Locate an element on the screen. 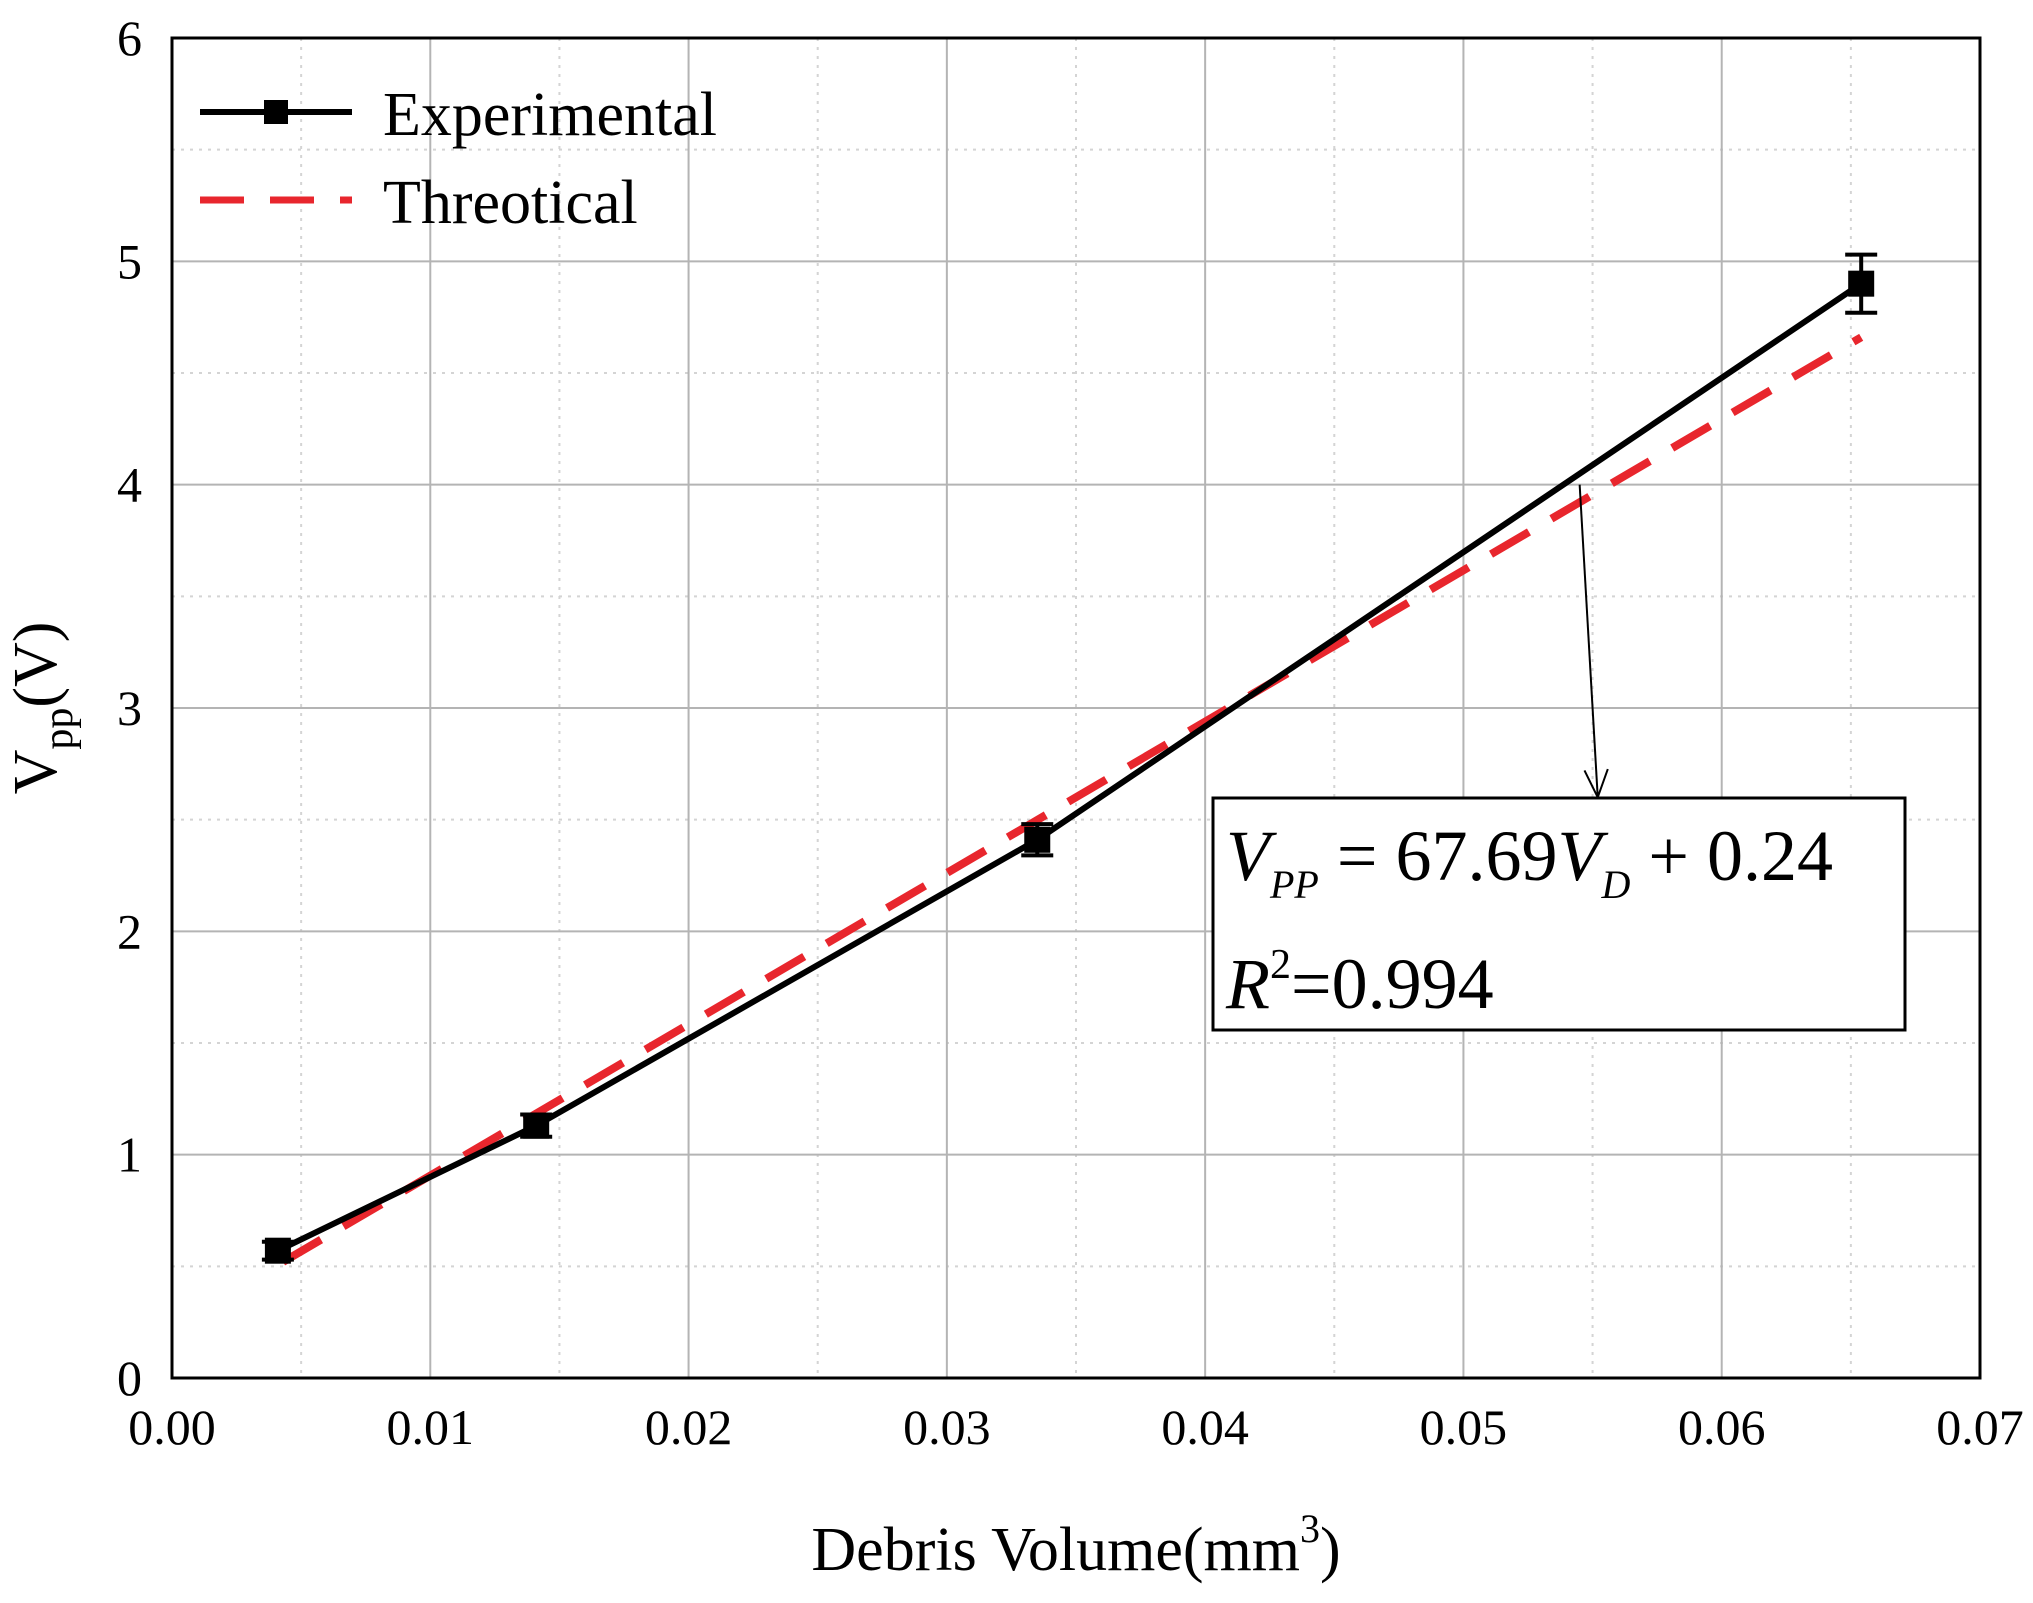  equation-line-1: VPP = 67.69VD + 0.24 is located at coordinates (1529, 861).